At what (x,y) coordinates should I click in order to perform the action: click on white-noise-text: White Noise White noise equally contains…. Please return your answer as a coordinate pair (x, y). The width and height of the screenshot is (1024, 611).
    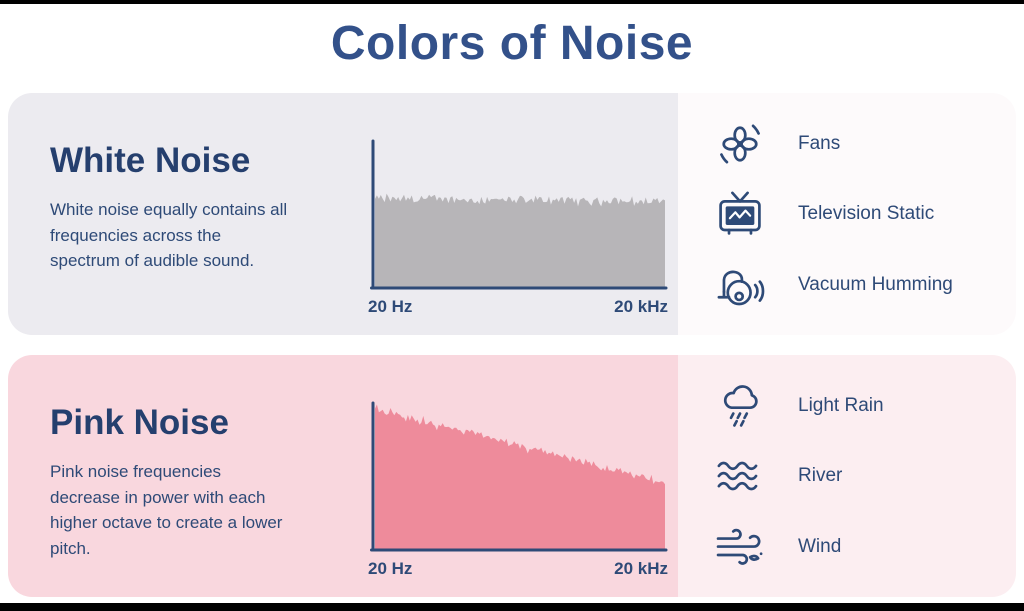
    Looking at the image, I should click on (186, 238).